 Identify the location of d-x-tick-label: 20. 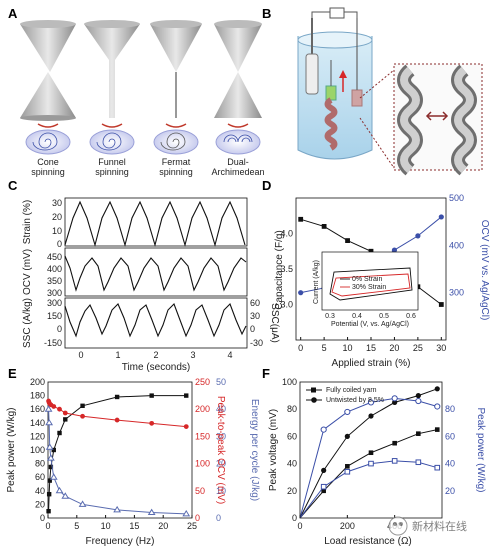
(394, 348).